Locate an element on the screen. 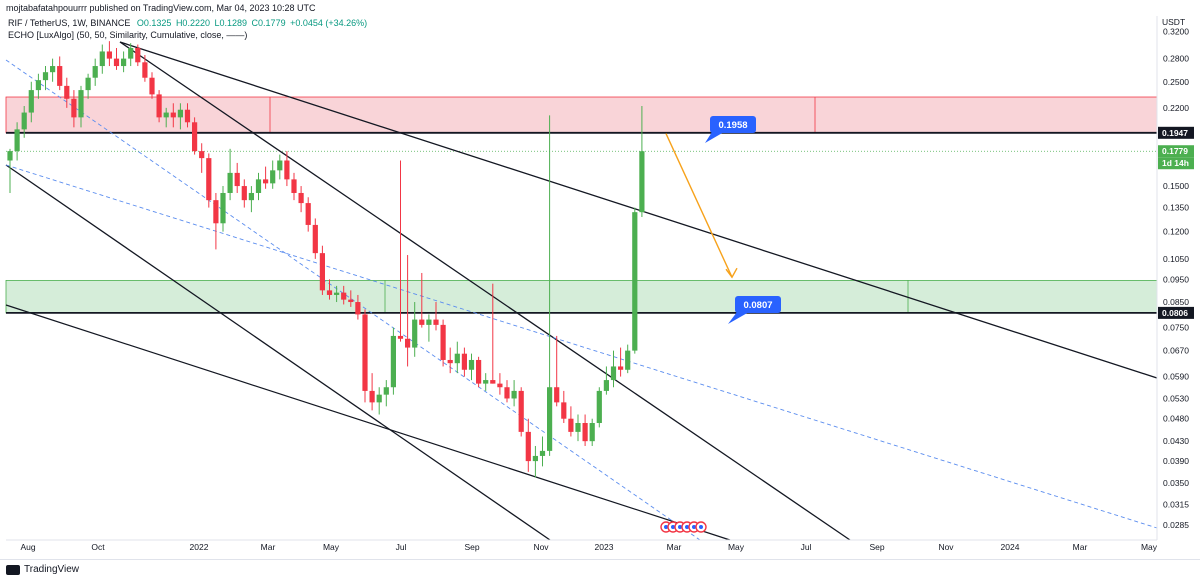 This screenshot has height=579, width=1200. y-tick-label: 0.1500 is located at coordinates (1176, 186).